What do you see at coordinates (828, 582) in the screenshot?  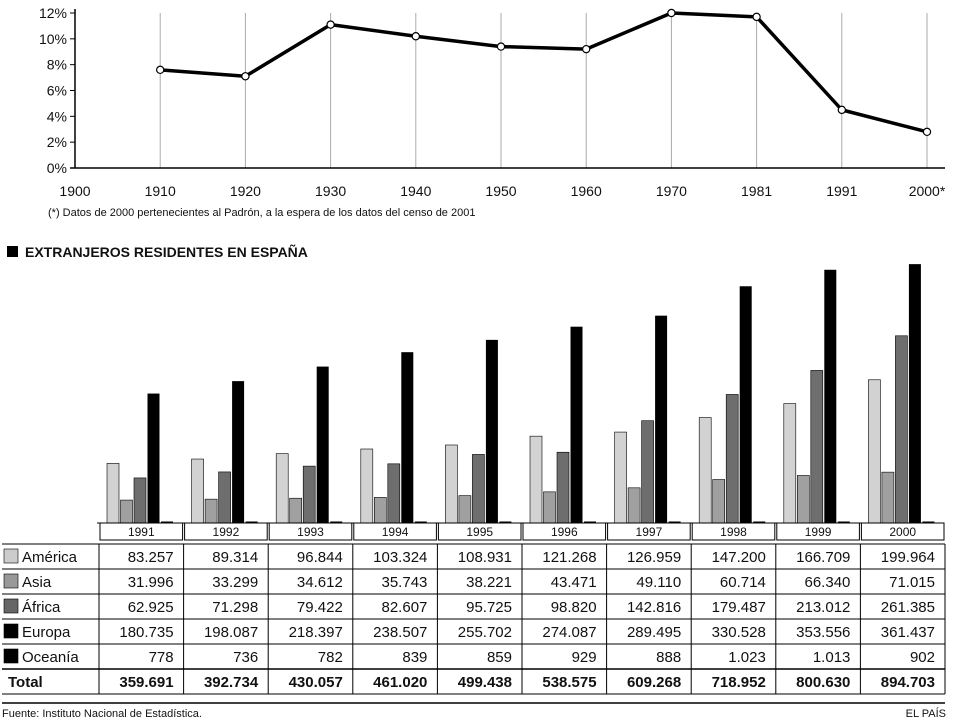 I see `table-cell-value: 66.340` at bounding box center [828, 582].